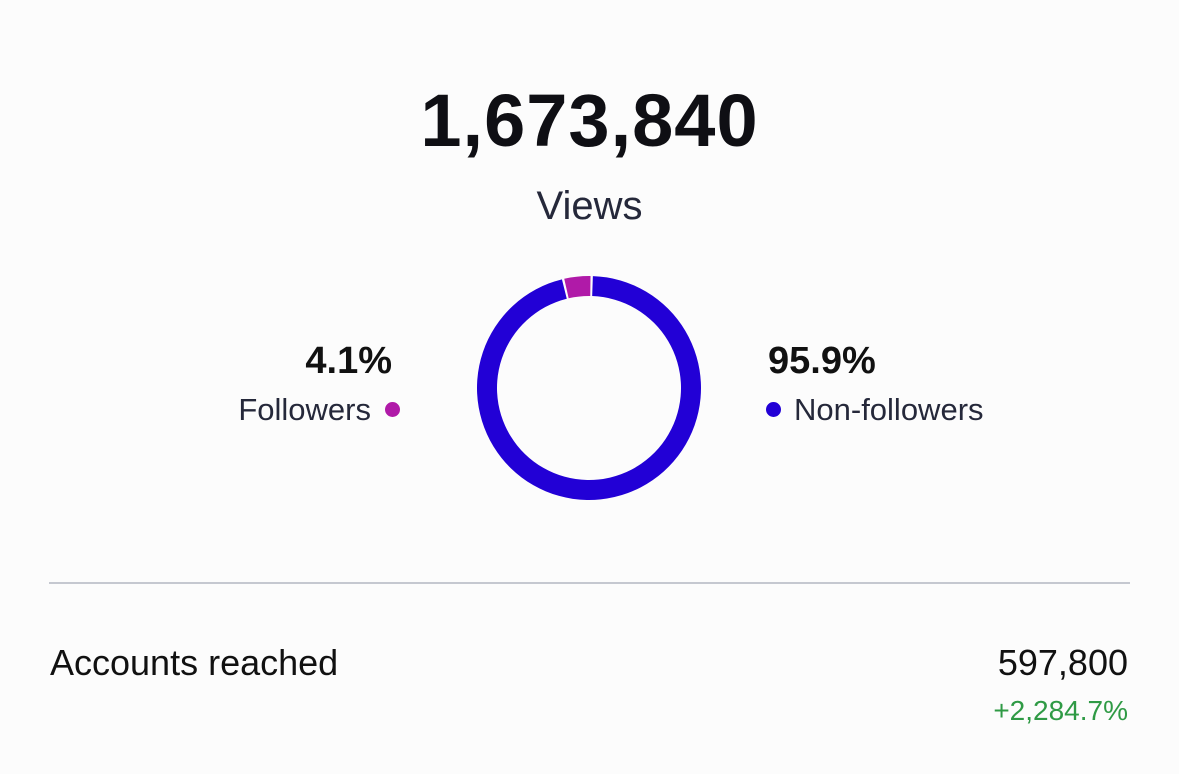 Image resolution: width=1179 pixels, height=774 pixels. I want to click on followers-dot-icon, so click(392, 409).